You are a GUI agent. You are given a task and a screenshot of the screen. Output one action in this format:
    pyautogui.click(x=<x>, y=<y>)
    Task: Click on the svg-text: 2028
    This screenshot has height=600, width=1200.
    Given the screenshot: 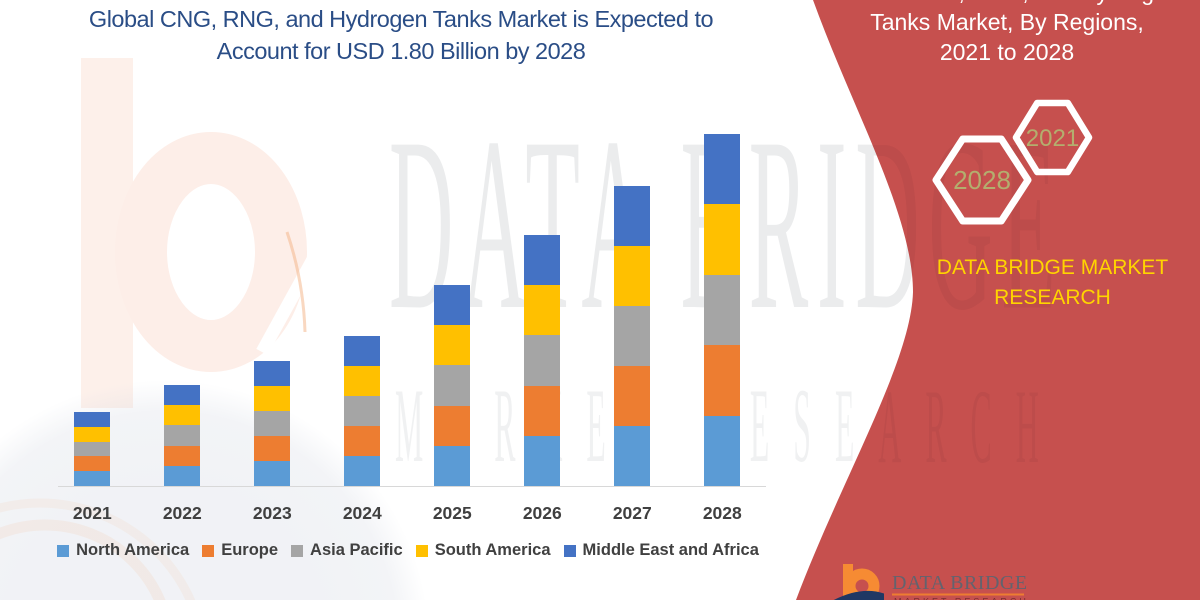 What is the action you would take?
    pyautogui.click(x=982, y=180)
    